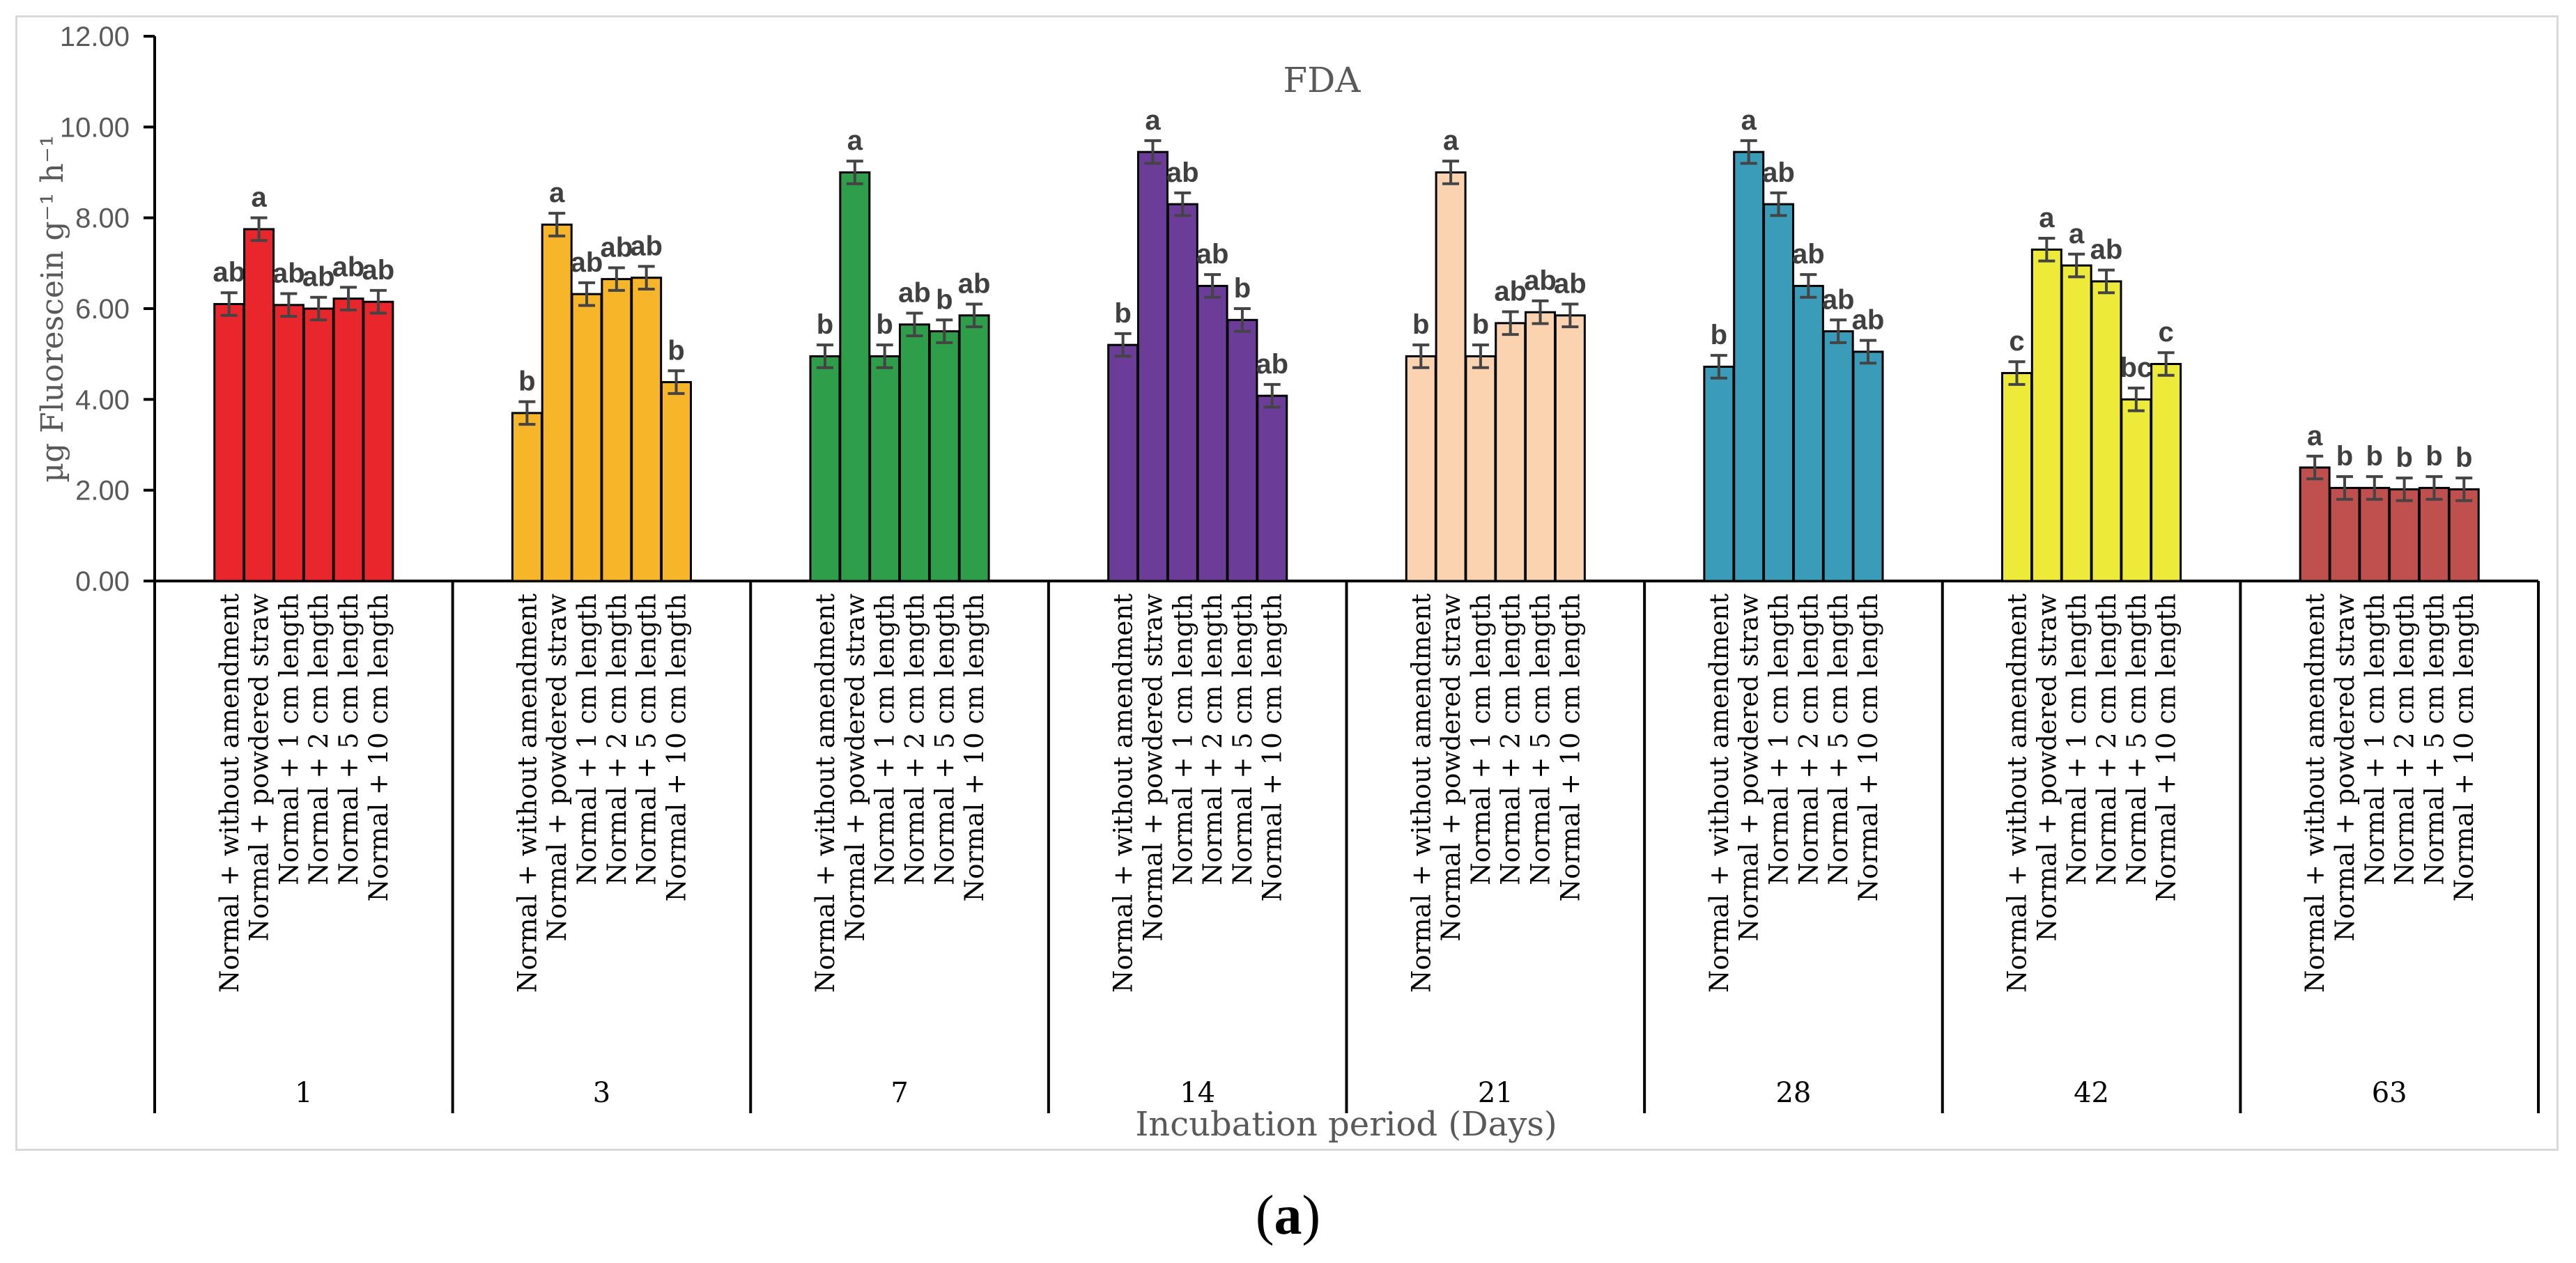 This screenshot has width=2576, height=1263. What do you see at coordinates (1197, 1093) in the screenshot?
I see `day-label: 14` at bounding box center [1197, 1093].